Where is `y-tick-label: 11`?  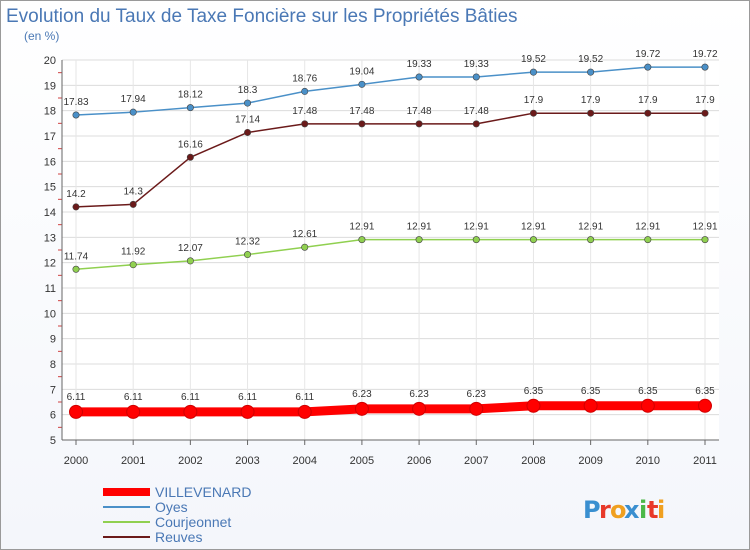
y-tick-label: 11 is located at coordinates (50, 289).